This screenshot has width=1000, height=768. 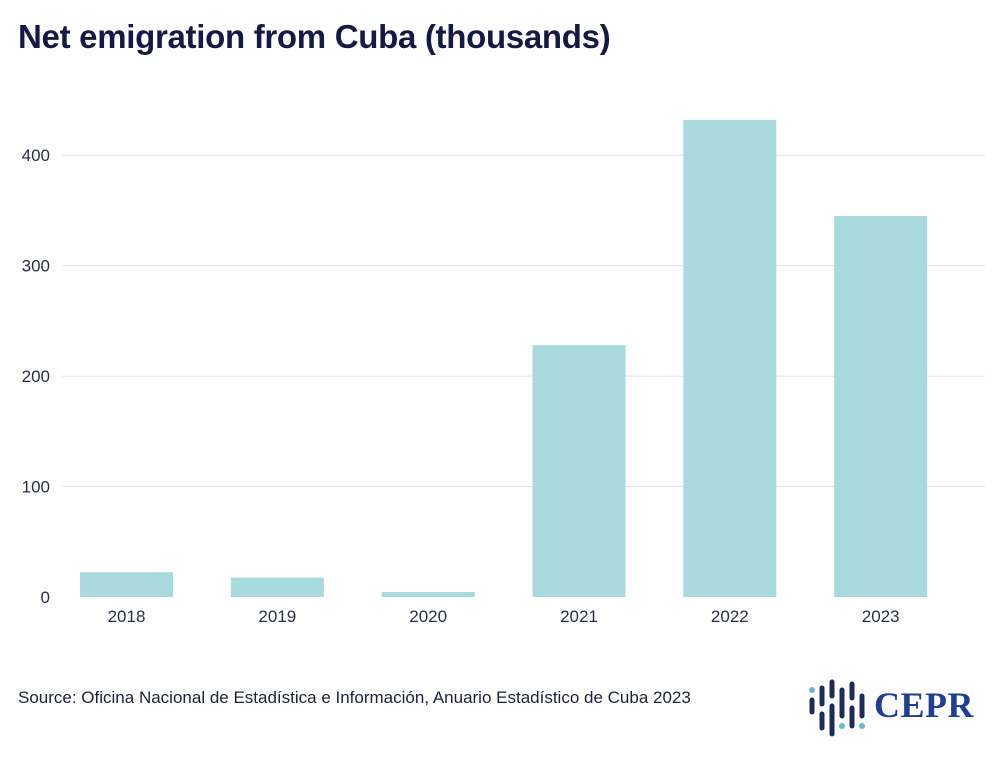 I want to click on x-tick-label: 2021, so click(x=579, y=616).